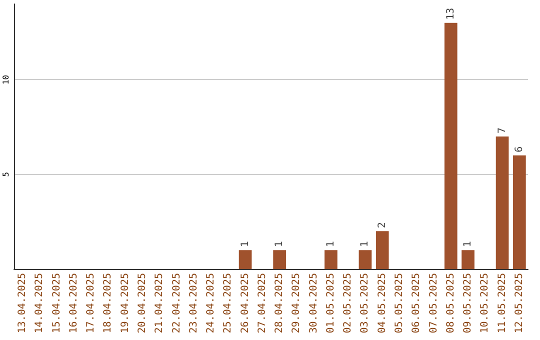 The height and width of the screenshot is (340, 540). Describe the element at coordinates (485, 303) in the screenshot. I see `x-tick-label: 10.05.2025` at that location.